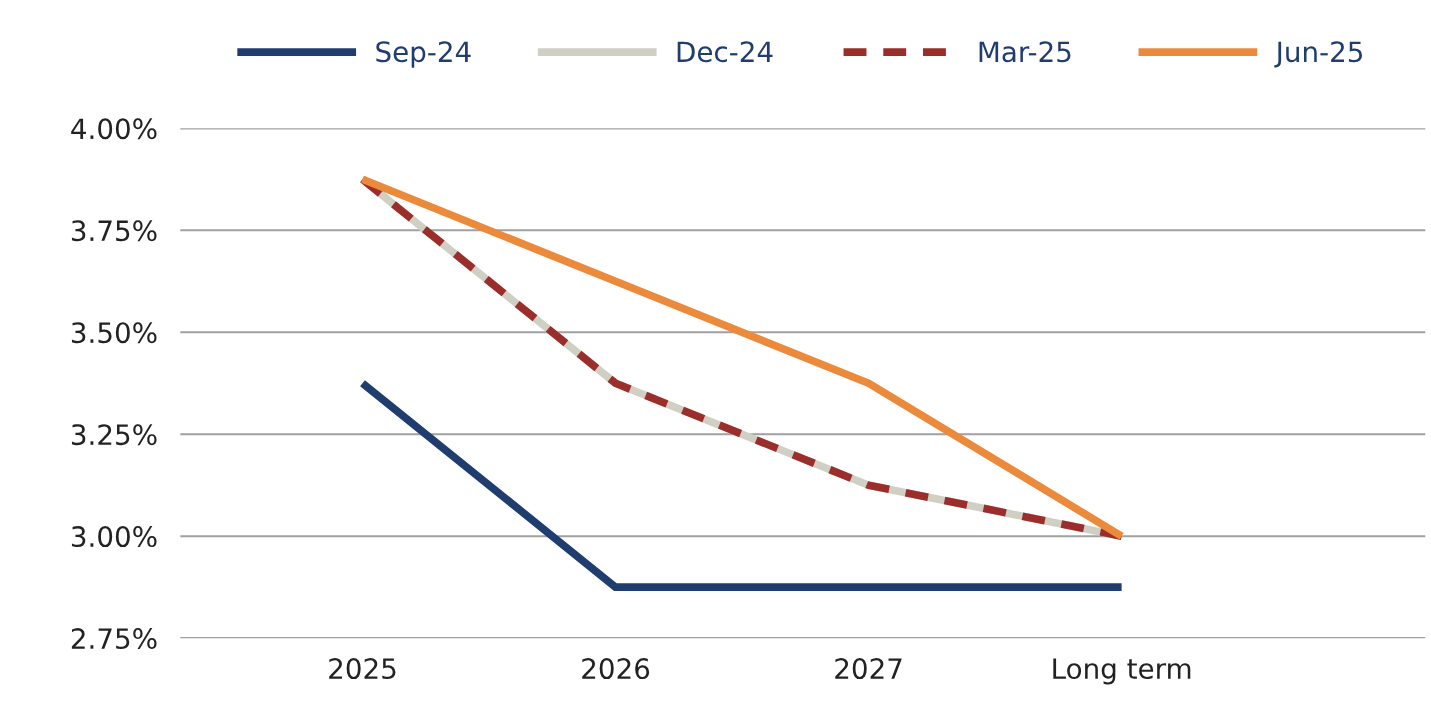  Describe the element at coordinates (1025, 52) in the screenshot. I see `legend-label: Mar-25` at that location.